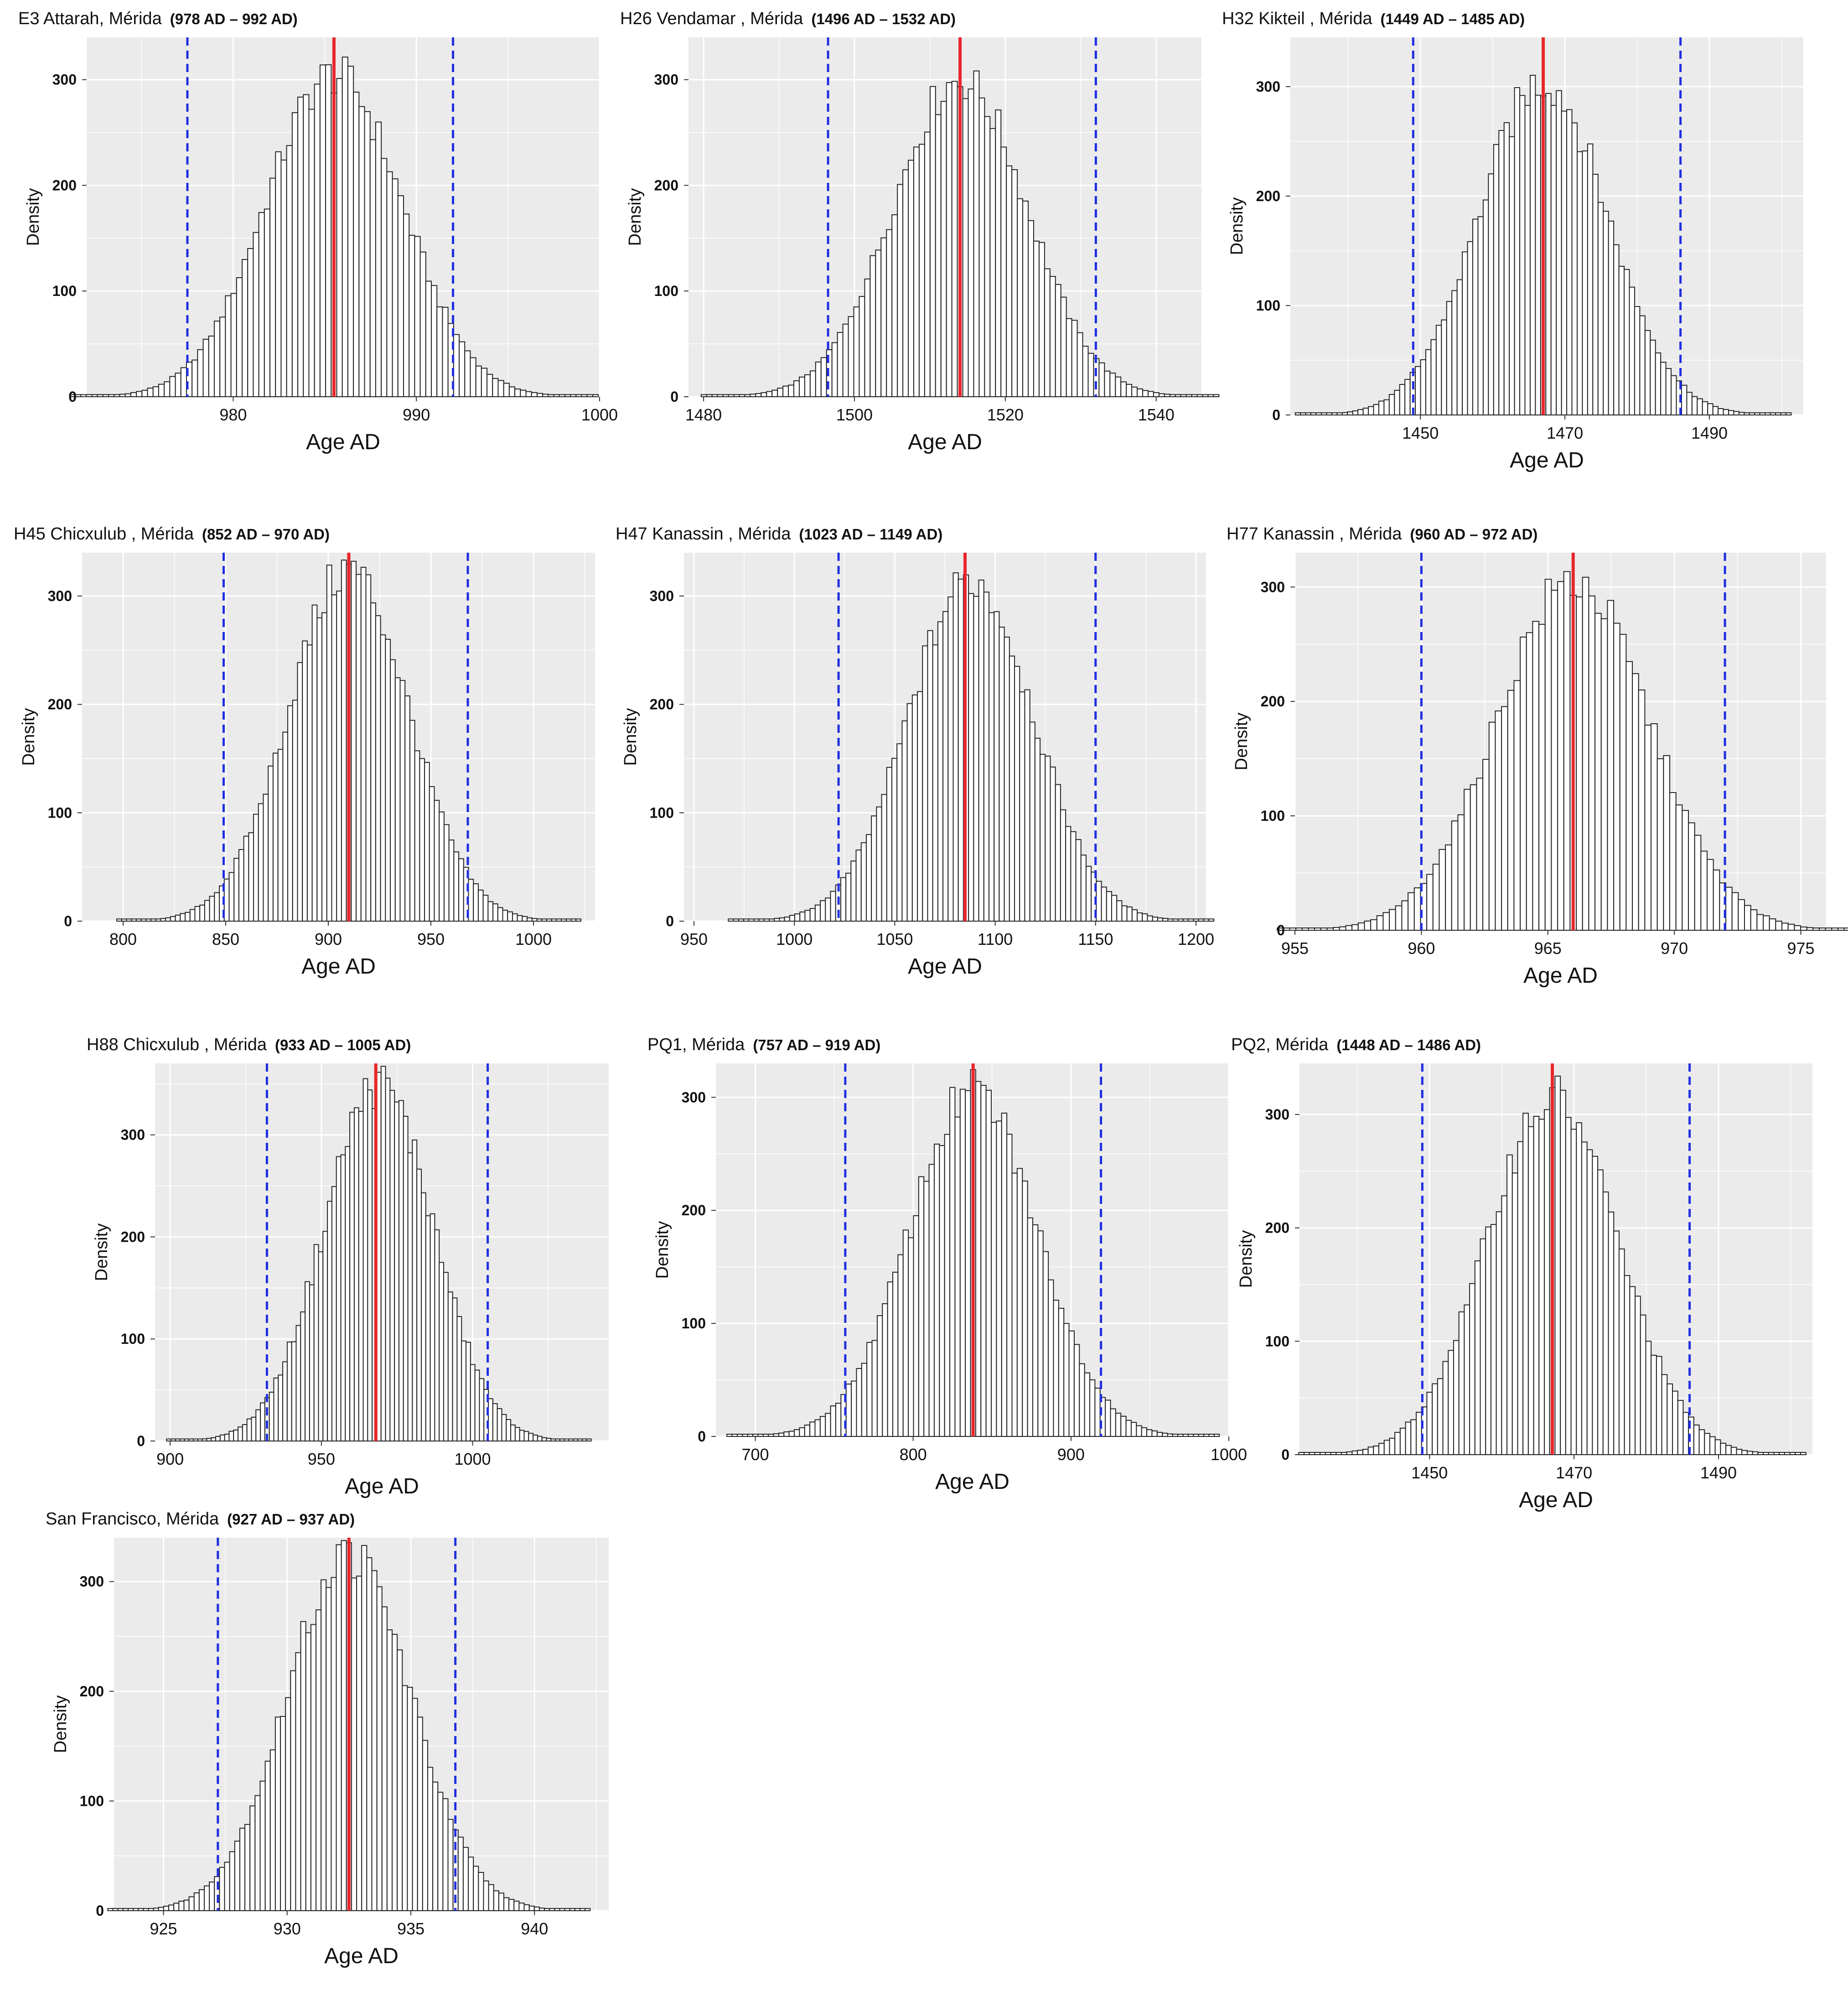 The width and height of the screenshot is (1848, 2006). What do you see at coordinates (172, 534) in the screenshot?
I see `panel-title: H45 Chicxulub , Mérida (852 AD – 970 AD)` at bounding box center [172, 534].